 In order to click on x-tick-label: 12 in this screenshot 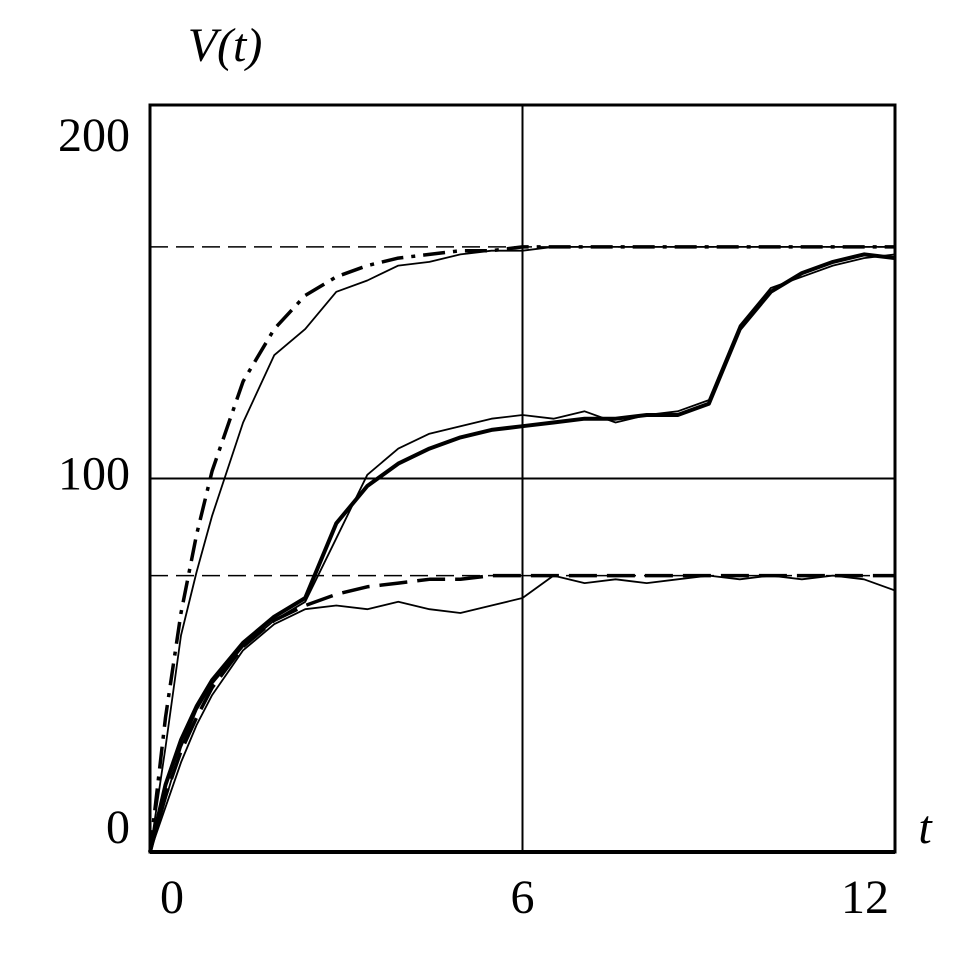, I will do `click(865, 897)`.